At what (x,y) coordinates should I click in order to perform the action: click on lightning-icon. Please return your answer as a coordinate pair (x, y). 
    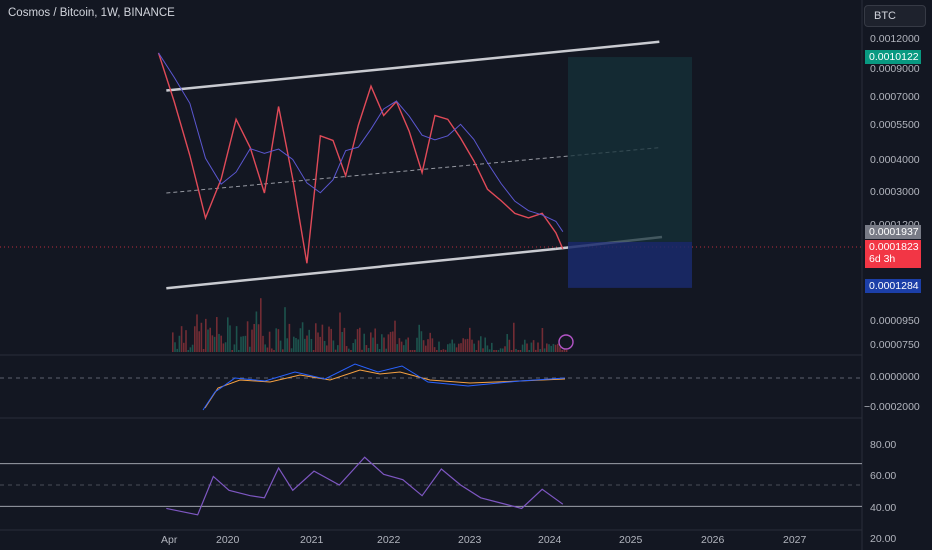
    Looking at the image, I should click on (566, 342).